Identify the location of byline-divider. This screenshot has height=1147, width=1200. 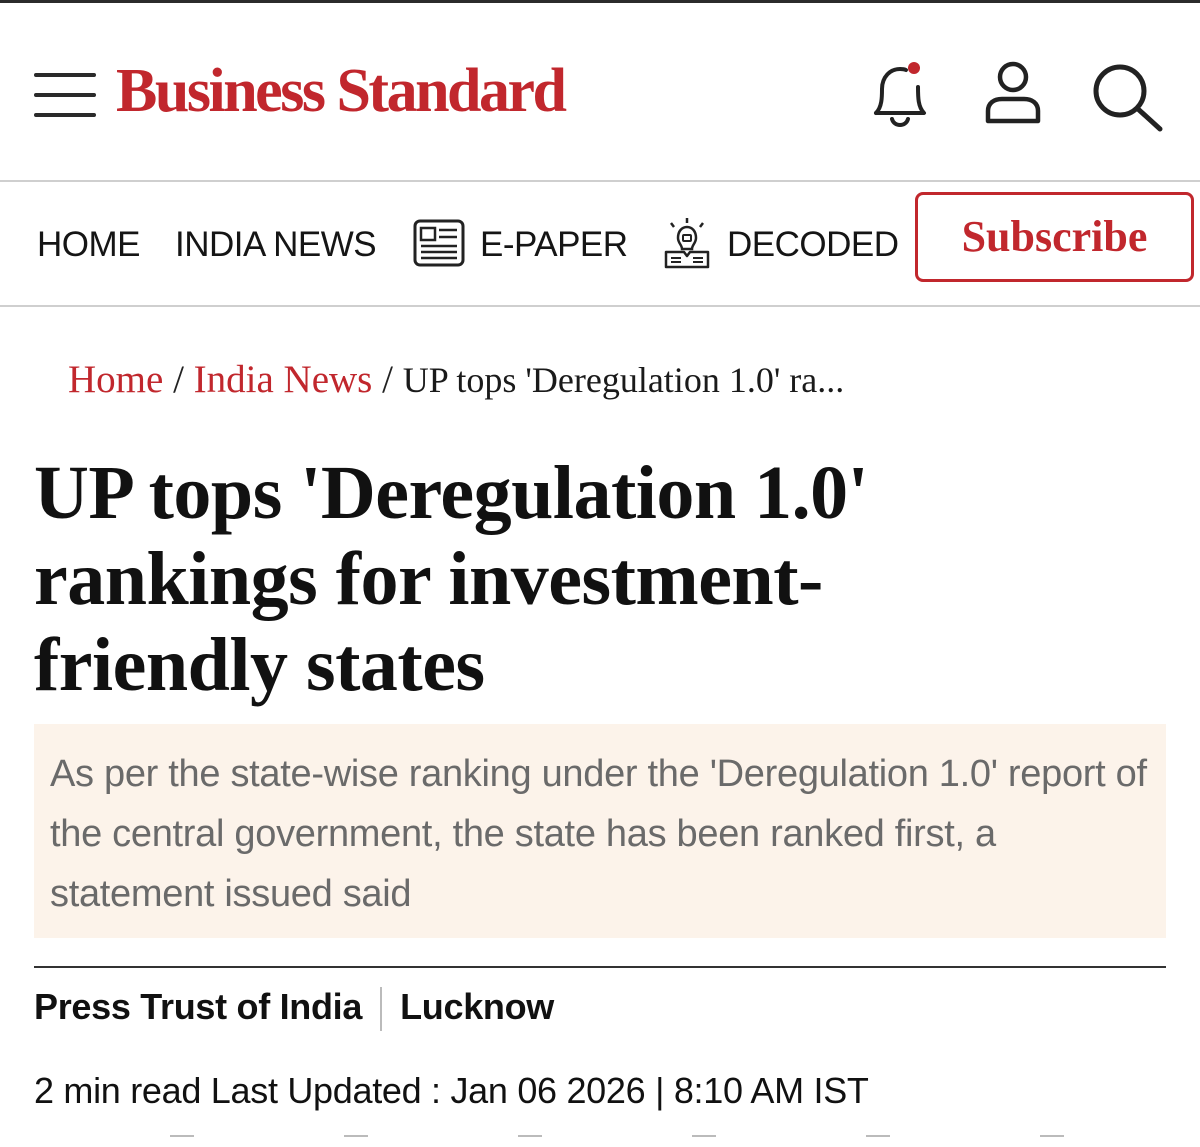
(600, 967).